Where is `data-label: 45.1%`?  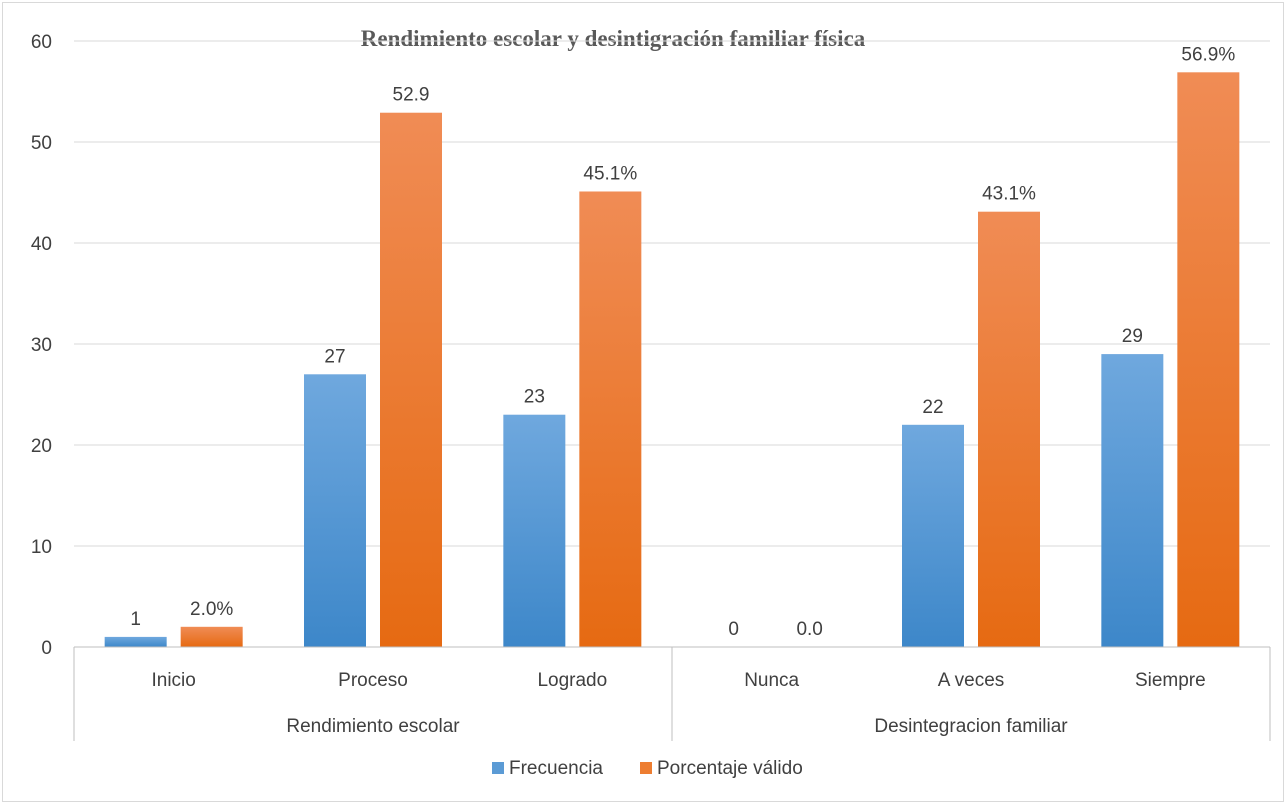 data-label: 45.1% is located at coordinates (610, 173).